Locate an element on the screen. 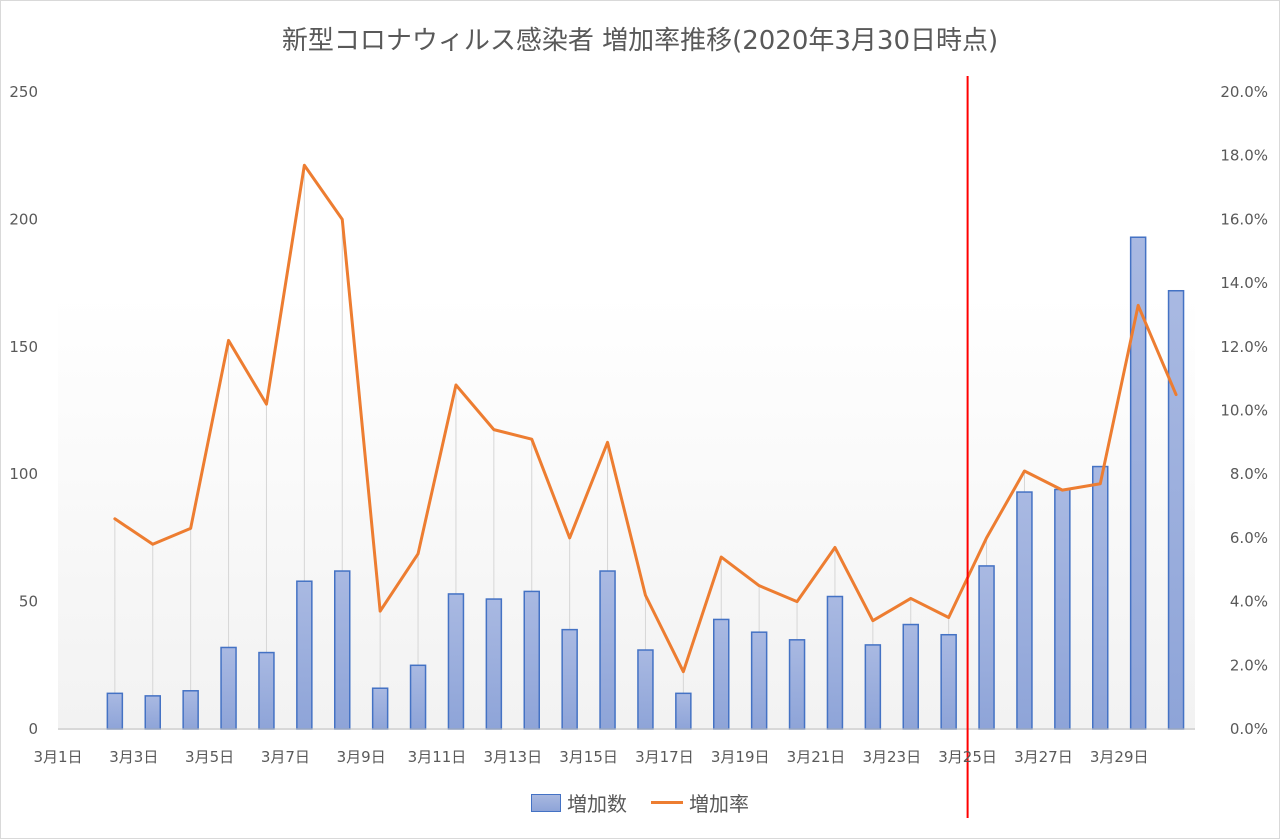 The image size is (1280, 839). x-tick-label: 3月19日 is located at coordinates (740, 757).